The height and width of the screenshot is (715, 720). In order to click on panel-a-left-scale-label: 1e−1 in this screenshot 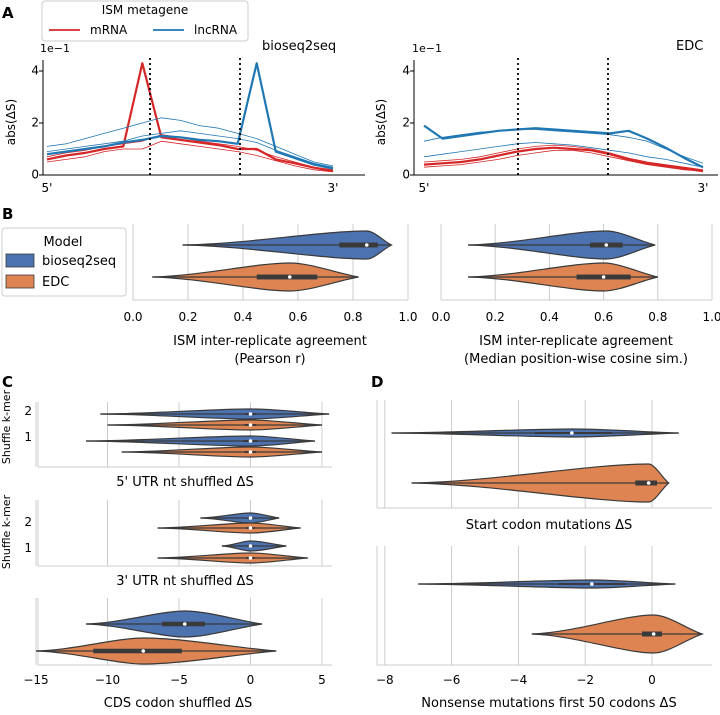, I will do `click(55, 48)`.